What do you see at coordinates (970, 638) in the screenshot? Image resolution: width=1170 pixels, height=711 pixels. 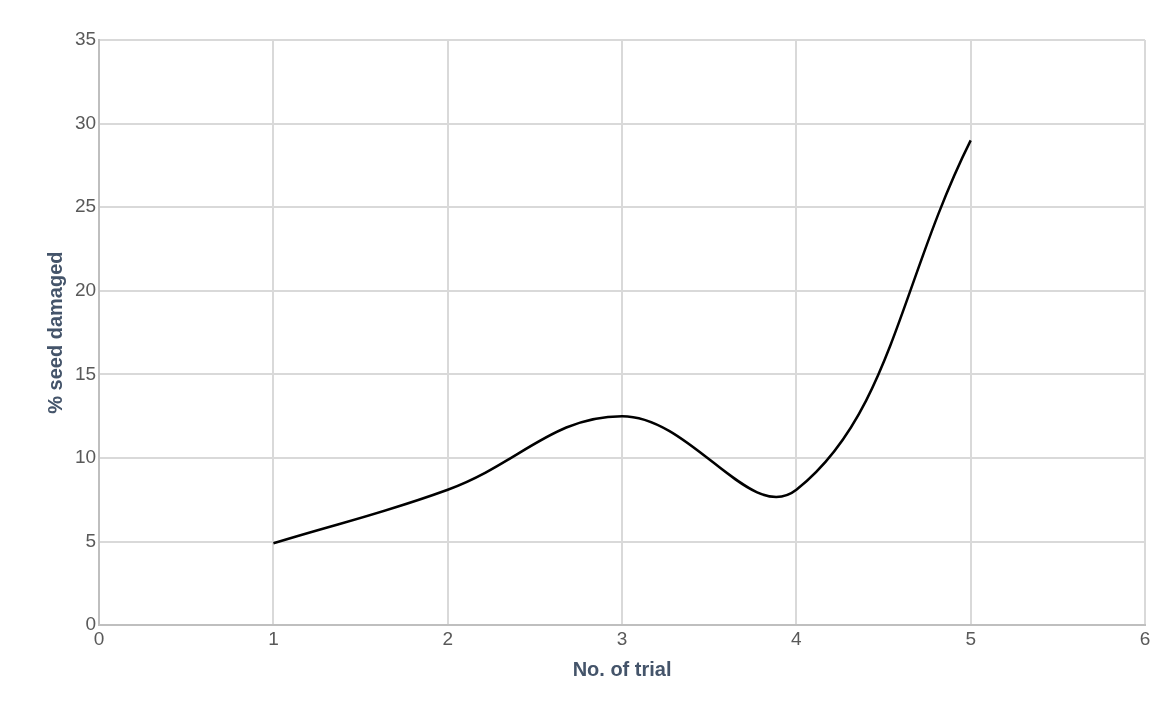 I see `x-tick-label: 5` at bounding box center [970, 638].